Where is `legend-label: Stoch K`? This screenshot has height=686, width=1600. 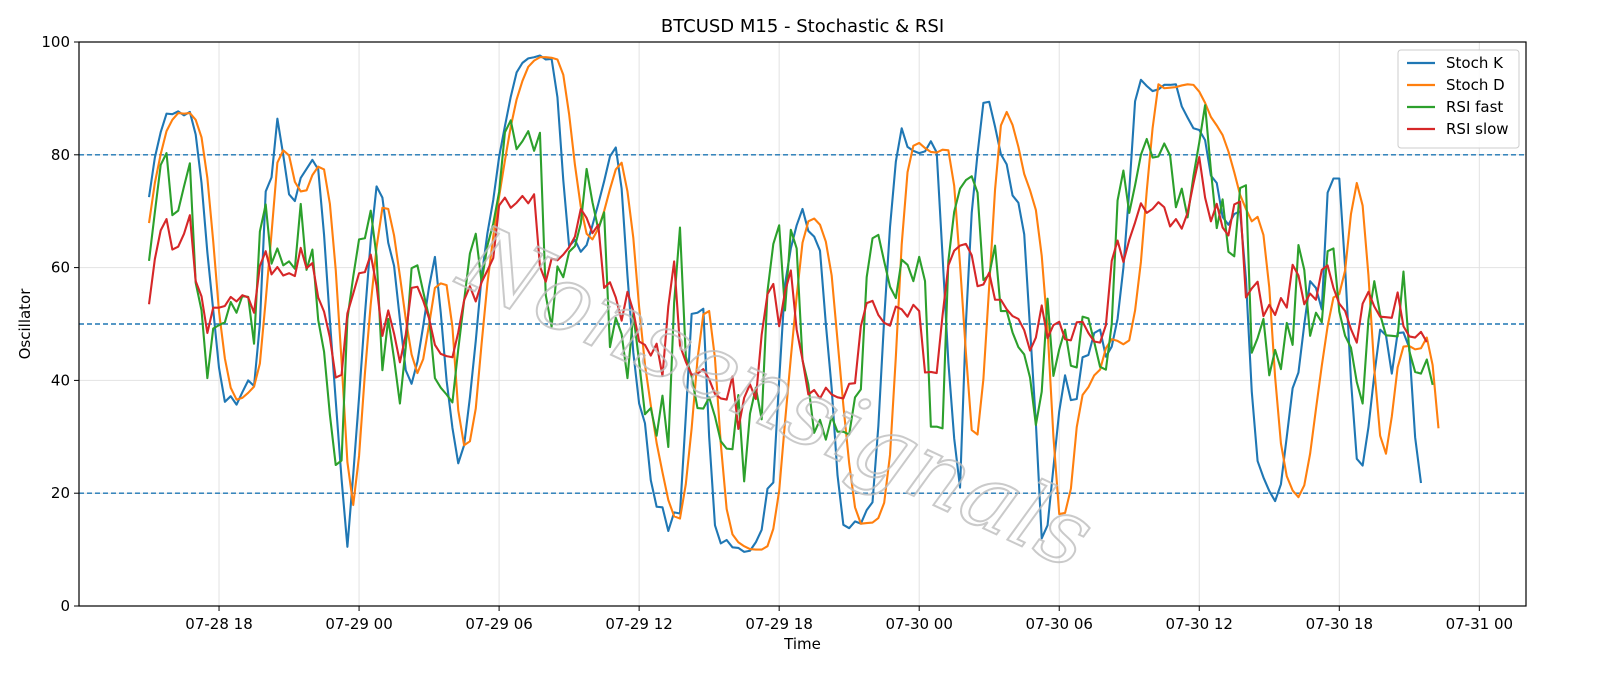 legend-label: Stoch K is located at coordinates (1475, 63).